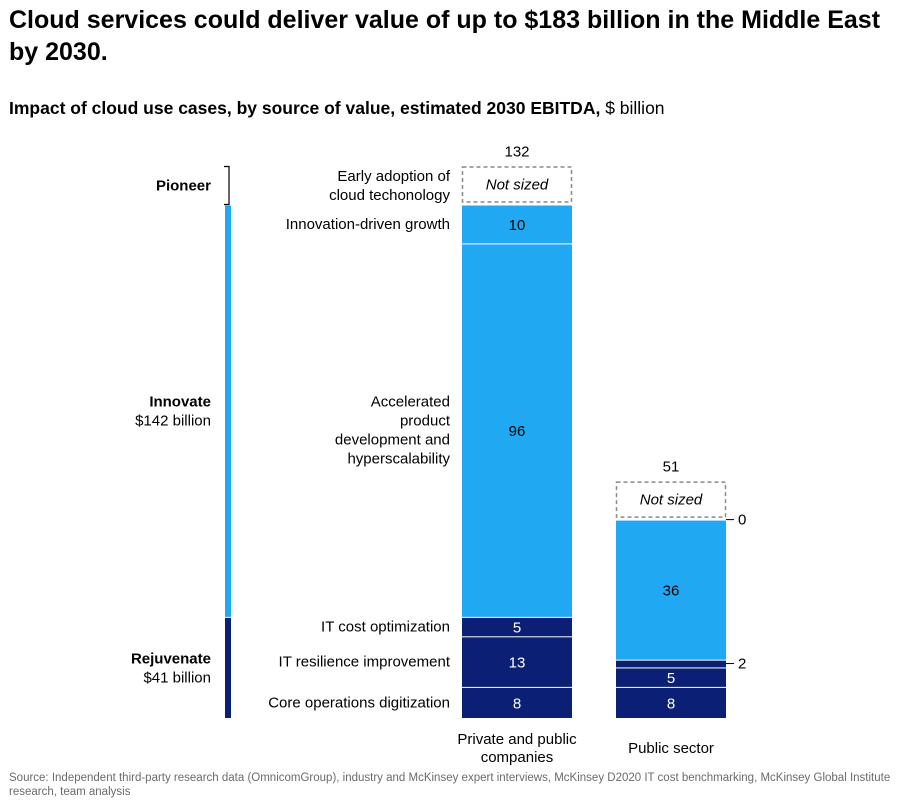  What do you see at coordinates (227, 185) in the screenshot?
I see `group-bracket-pioneer` at bounding box center [227, 185].